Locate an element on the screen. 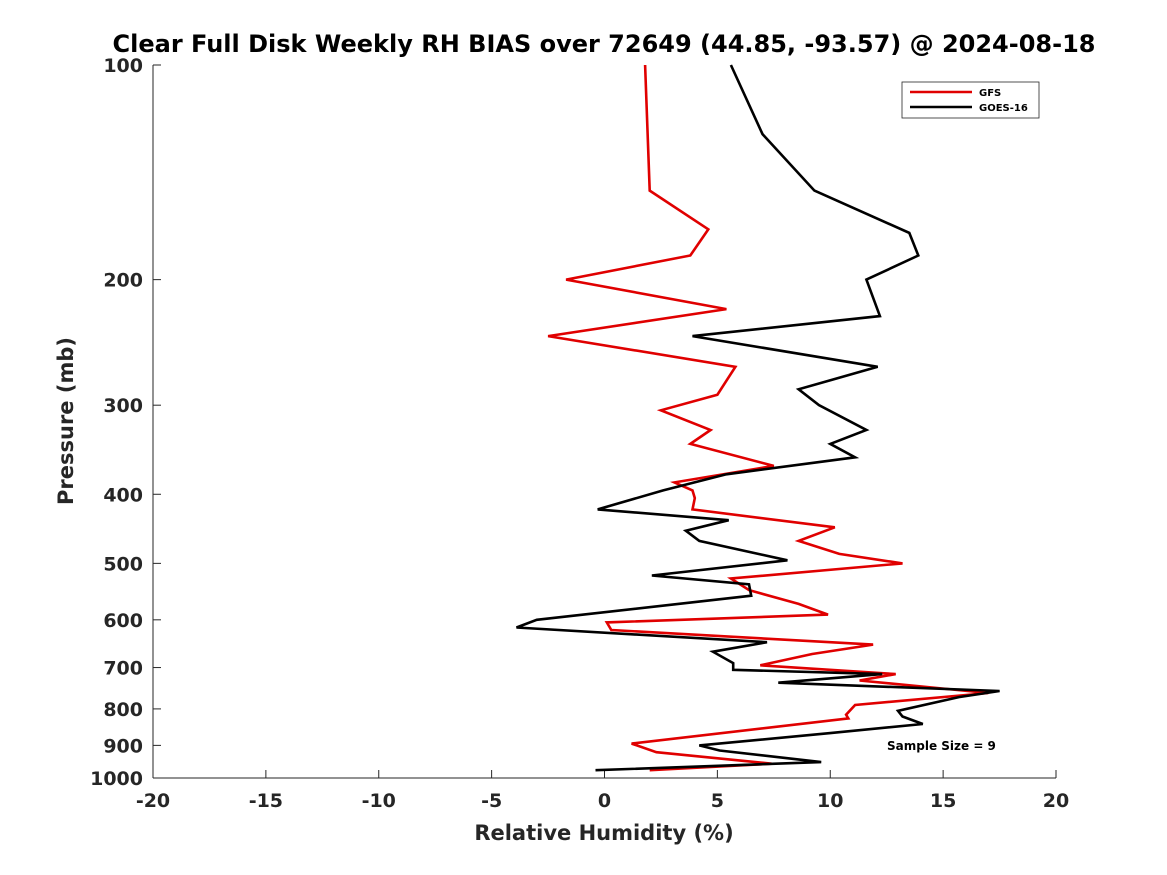  legend: GFS GOES-16 is located at coordinates (970, 100).